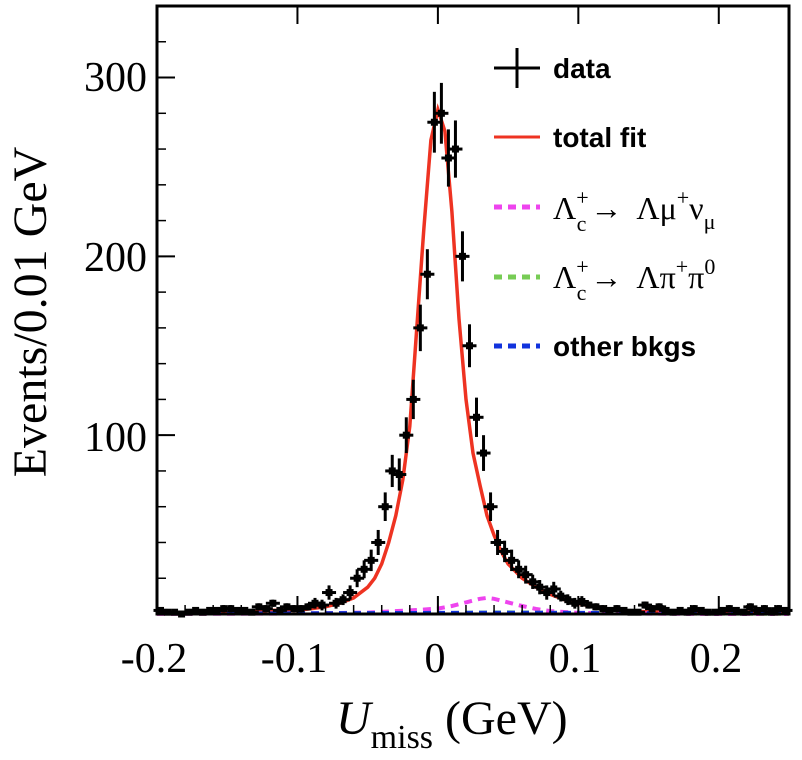  What do you see at coordinates (435, 659) in the screenshot?
I see `x-tick-label-0: 0` at bounding box center [435, 659].